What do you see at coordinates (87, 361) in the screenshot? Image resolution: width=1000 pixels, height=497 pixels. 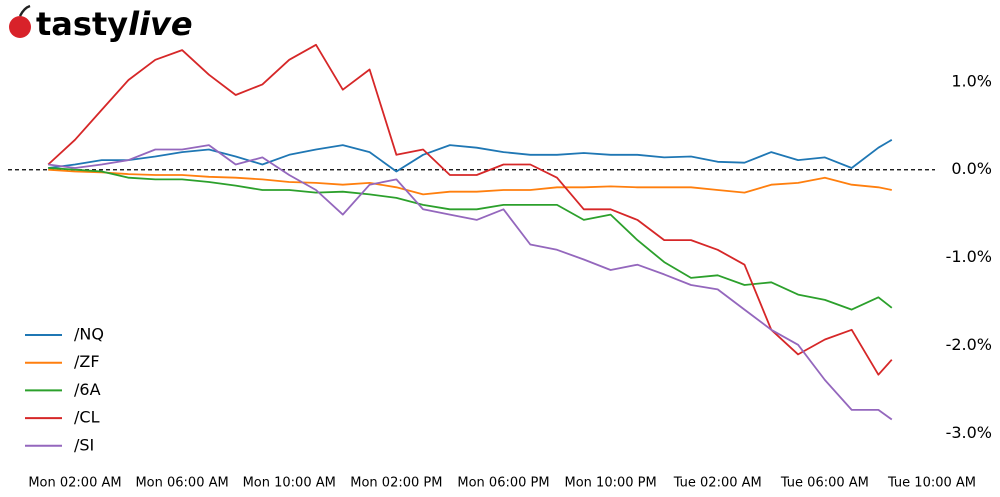 I see `legend-label: /ZF` at bounding box center [87, 361].